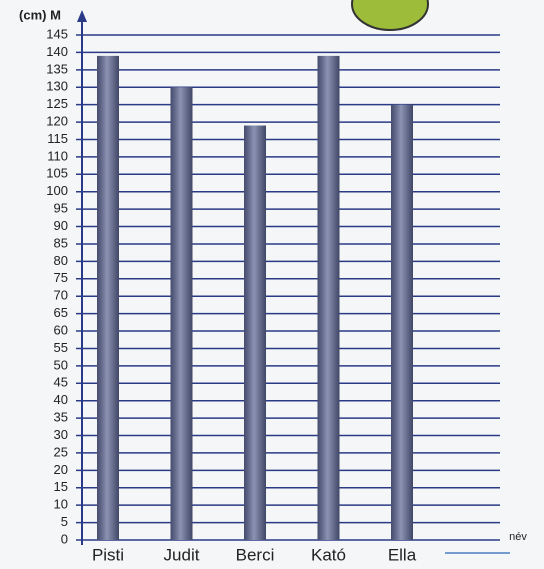 The image size is (544, 569). What do you see at coordinates (57, 68) in the screenshot?
I see `y-tick-label: 135` at bounding box center [57, 68].